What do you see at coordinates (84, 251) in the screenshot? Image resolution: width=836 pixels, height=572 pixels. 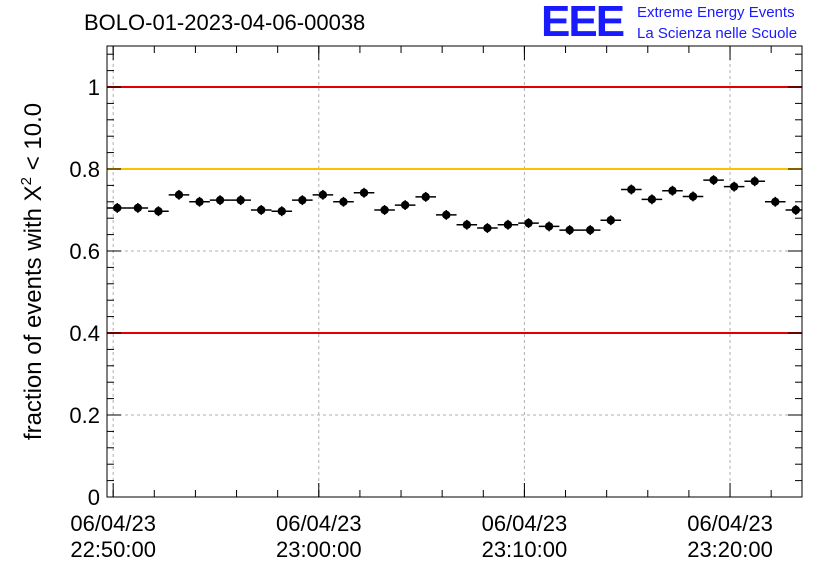 I see `y-tick-label: 0.6` at bounding box center [84, 251].